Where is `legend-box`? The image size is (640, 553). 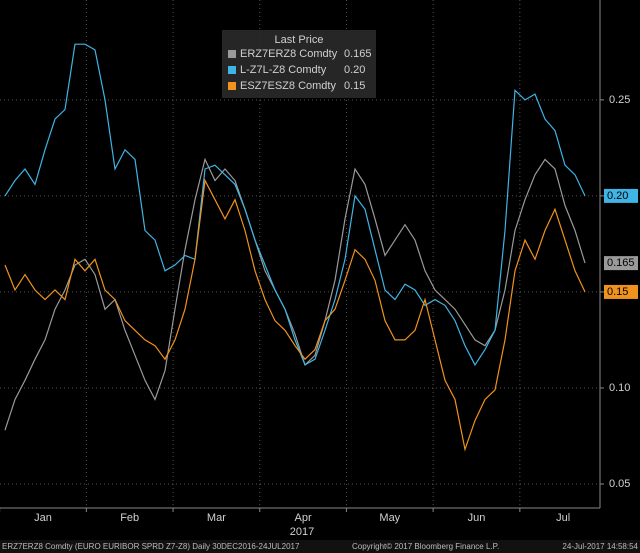 legend-box is located at coordinates (299, 64).